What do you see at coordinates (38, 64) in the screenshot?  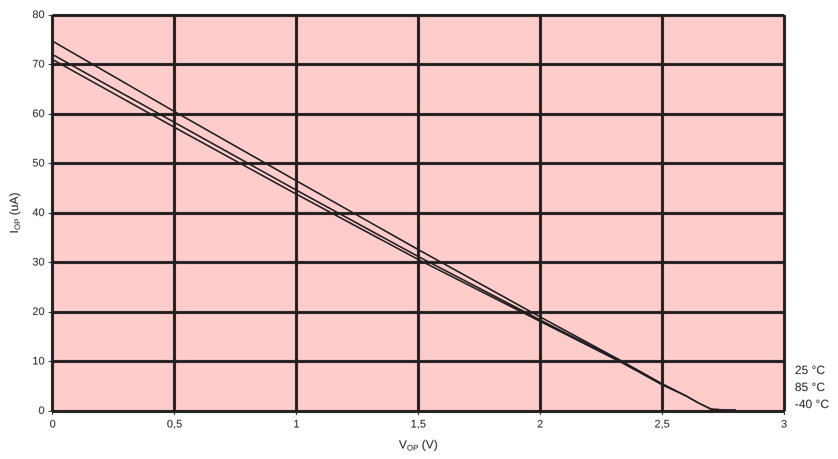 I see `y-tick-label: 70` at bounding box center [38, 64].